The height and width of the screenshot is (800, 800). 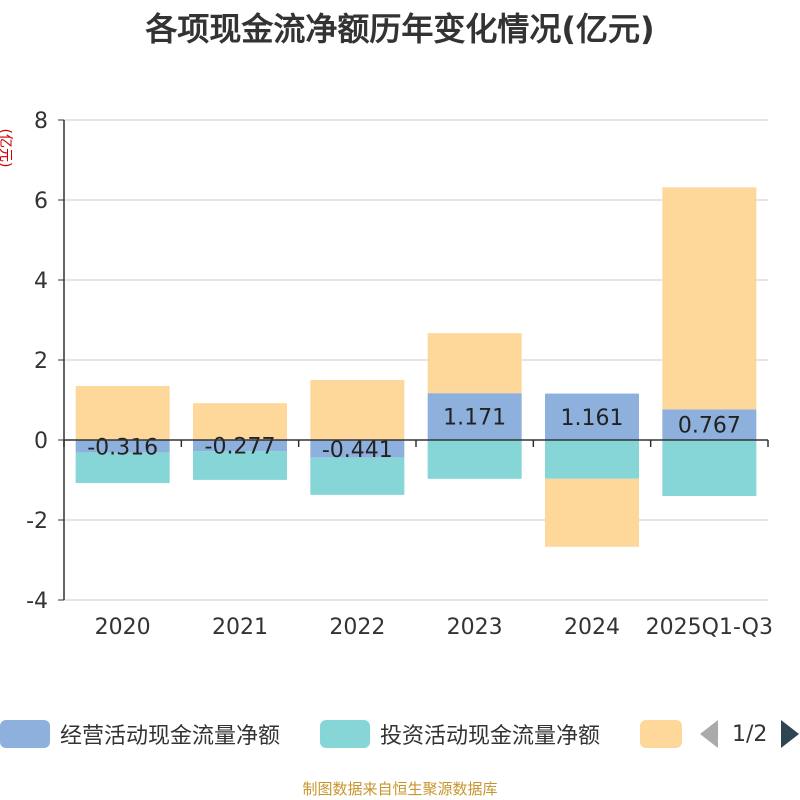 What do you see at coordinates (41, 281) in the screenshot?
I see `y-tick-label: 4` at bounding box center [41, 281].